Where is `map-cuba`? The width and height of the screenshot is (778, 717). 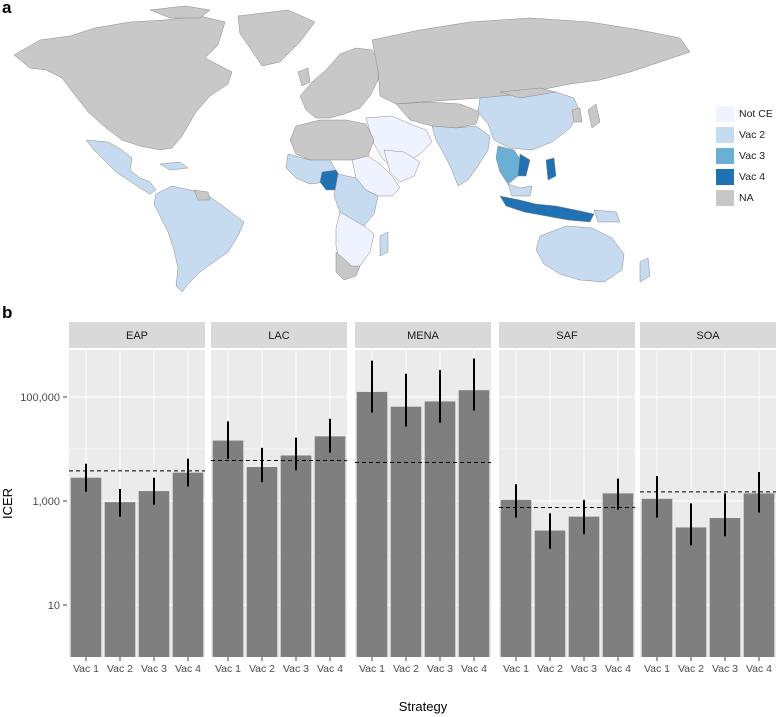 map-cuba is located at coordinates (174, 166).